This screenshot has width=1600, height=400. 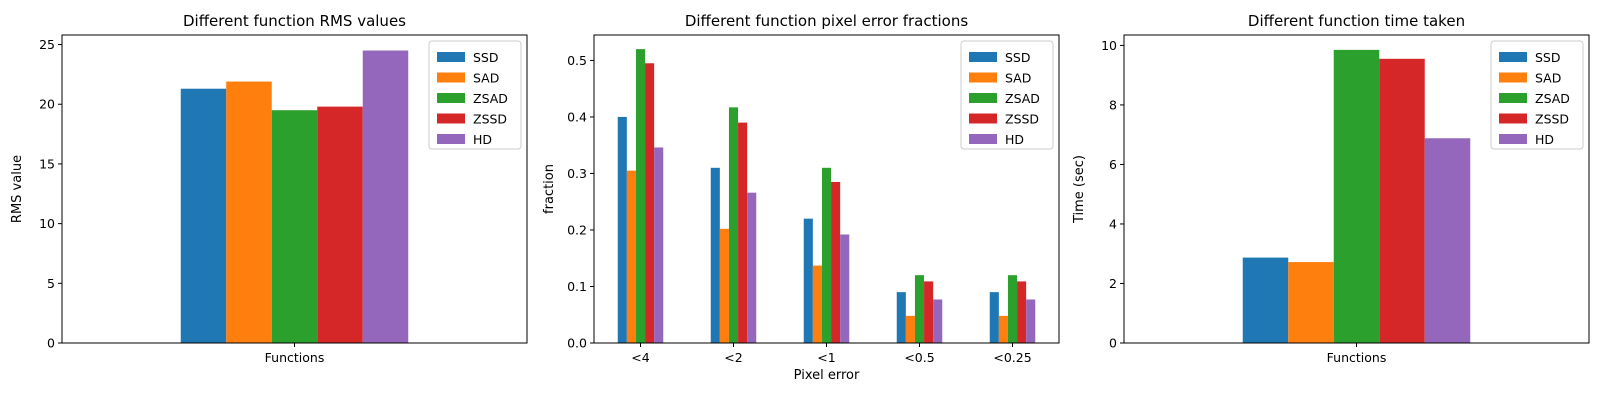 I want to click on chart-title: Different function time taken, so click(x=1356, y=21).